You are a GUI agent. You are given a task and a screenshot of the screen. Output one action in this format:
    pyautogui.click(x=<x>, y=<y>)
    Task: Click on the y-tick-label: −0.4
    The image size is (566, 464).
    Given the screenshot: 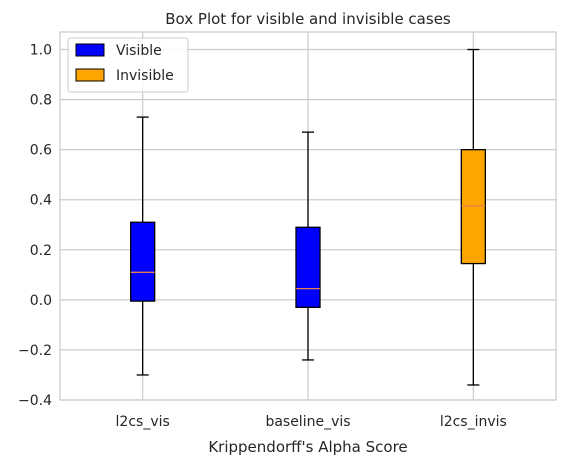 What is the action you would take?
    pyautogui.click(x=35, y=401)
    